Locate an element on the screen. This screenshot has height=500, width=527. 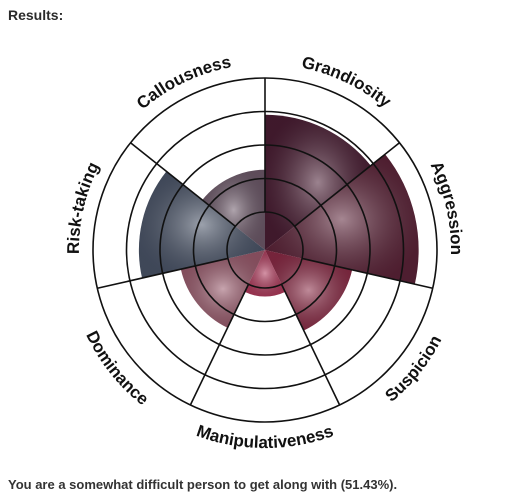
results-heading: Results: is located at coordinates (36, 15).